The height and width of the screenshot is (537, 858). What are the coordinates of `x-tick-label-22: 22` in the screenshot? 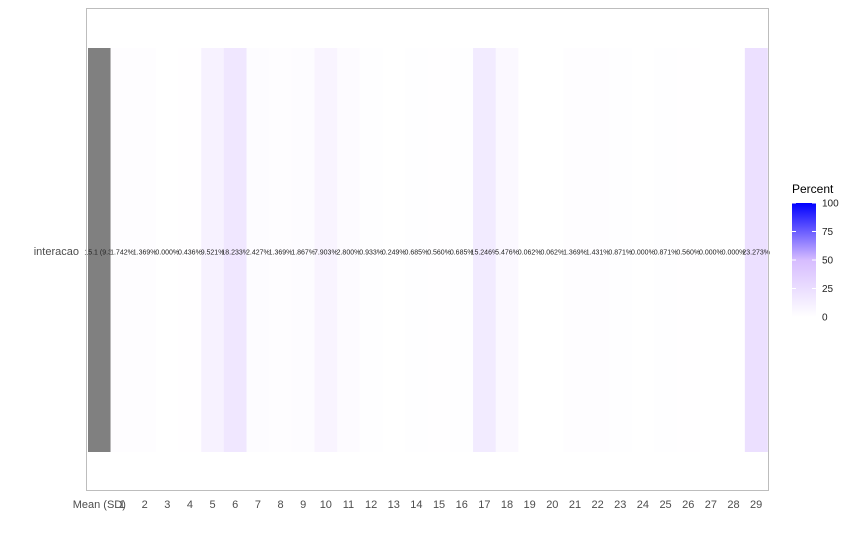 It's located at (598, 505).